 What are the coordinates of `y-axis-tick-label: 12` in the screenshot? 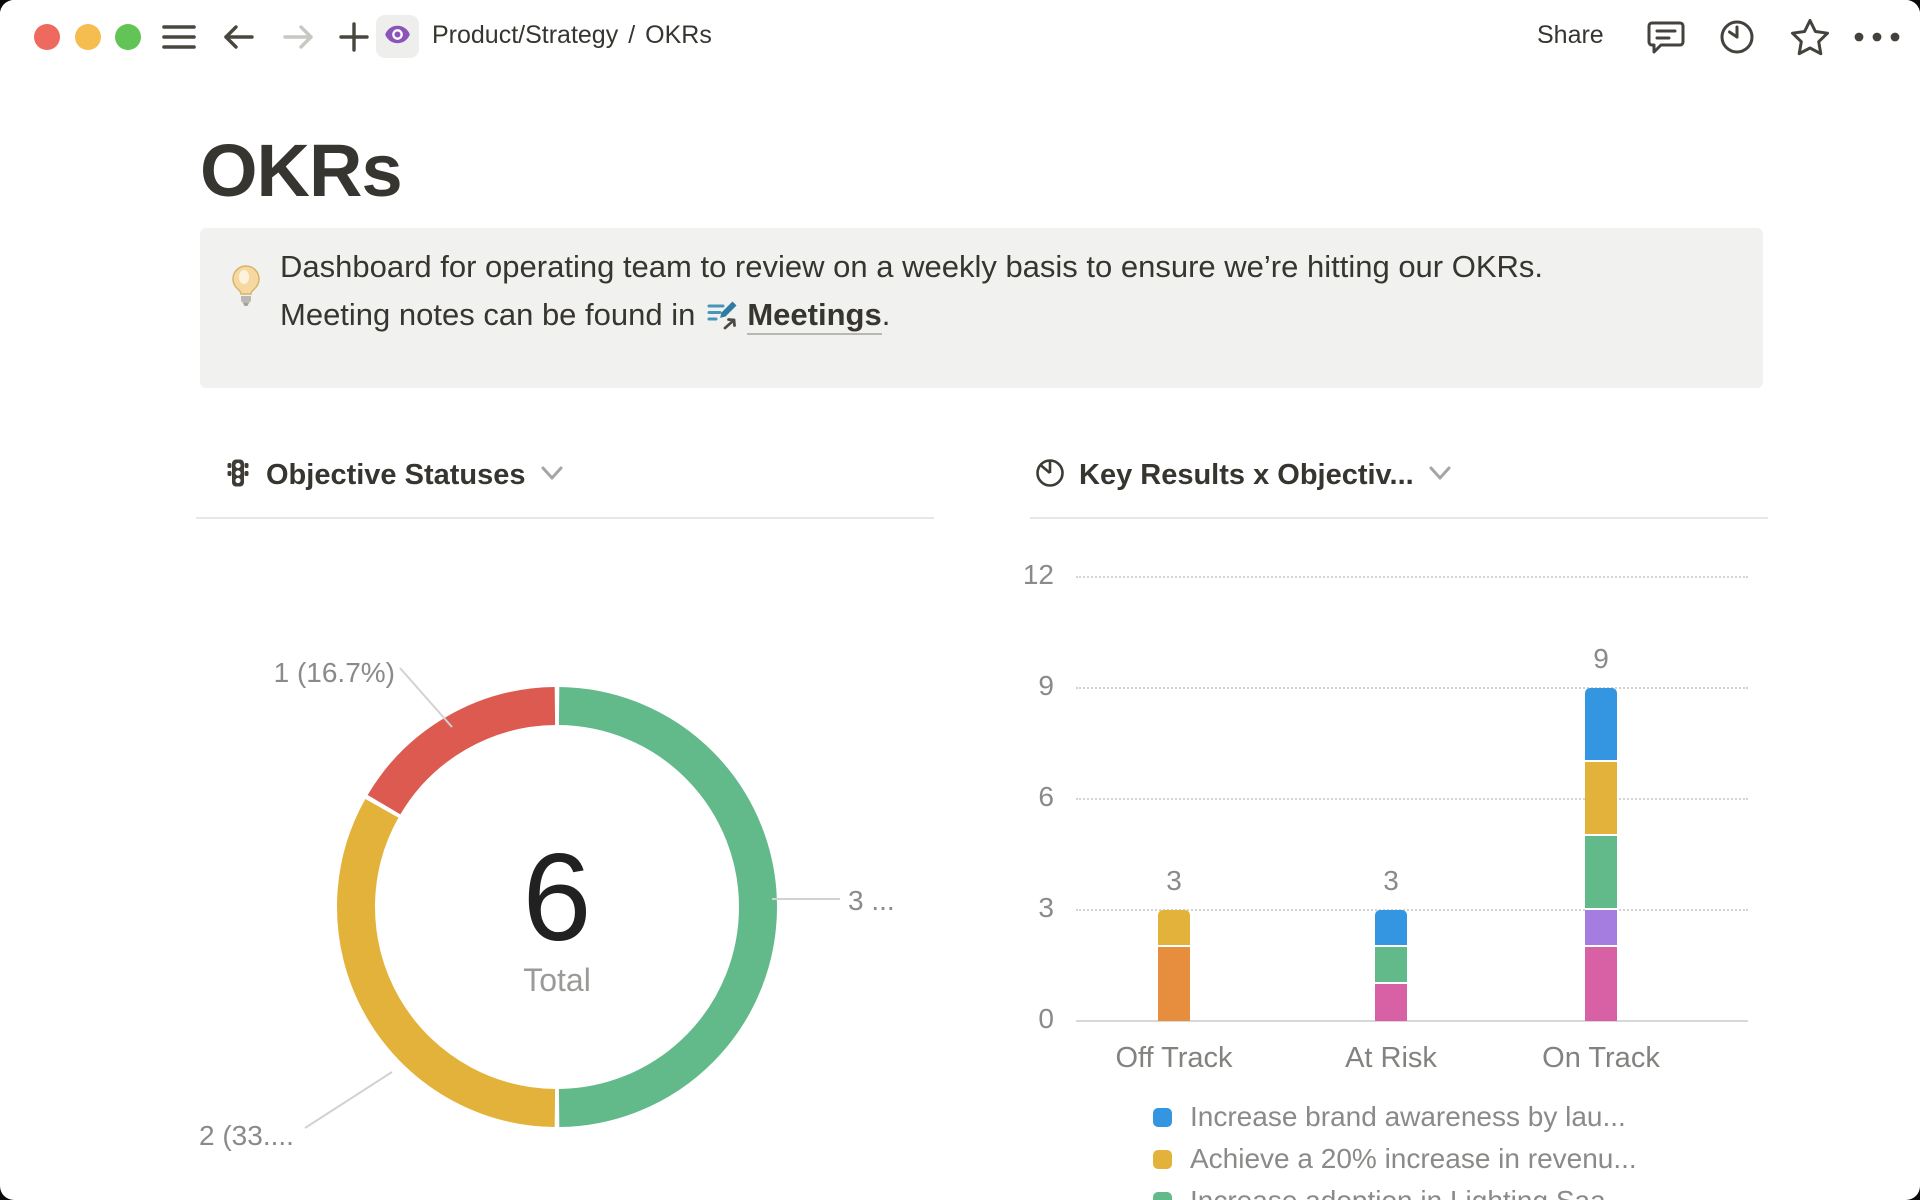 It's located at (1038, 574).